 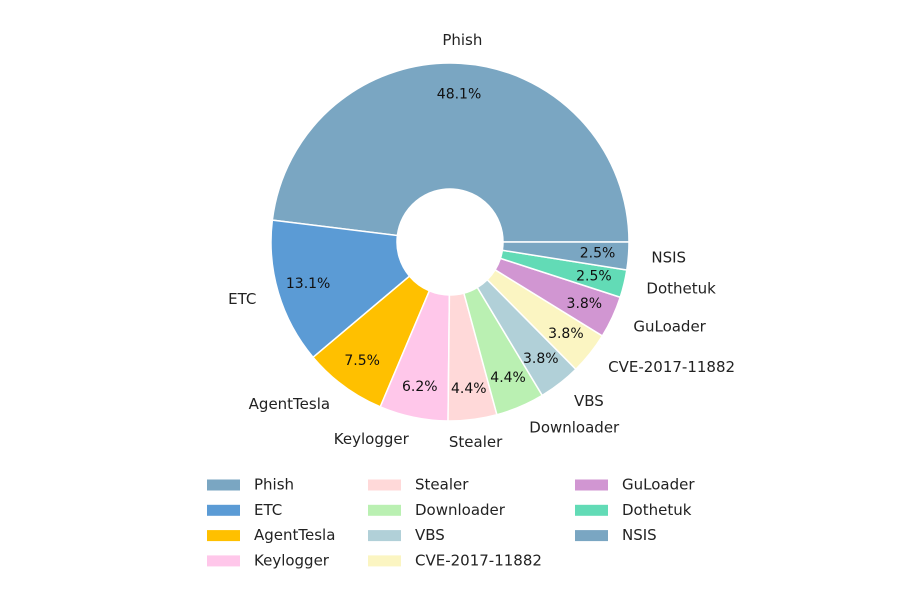 I want to click on legend-swatch-nsis, so click(x=591, y=536).